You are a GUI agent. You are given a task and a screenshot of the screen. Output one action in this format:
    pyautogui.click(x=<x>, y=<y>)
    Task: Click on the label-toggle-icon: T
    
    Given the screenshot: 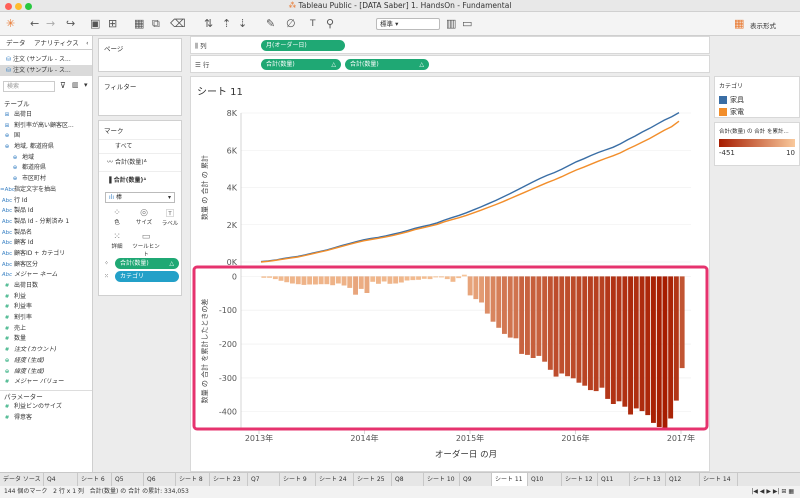 What is the action you would take?
    pyautogui.click(x=313, y=24)
    